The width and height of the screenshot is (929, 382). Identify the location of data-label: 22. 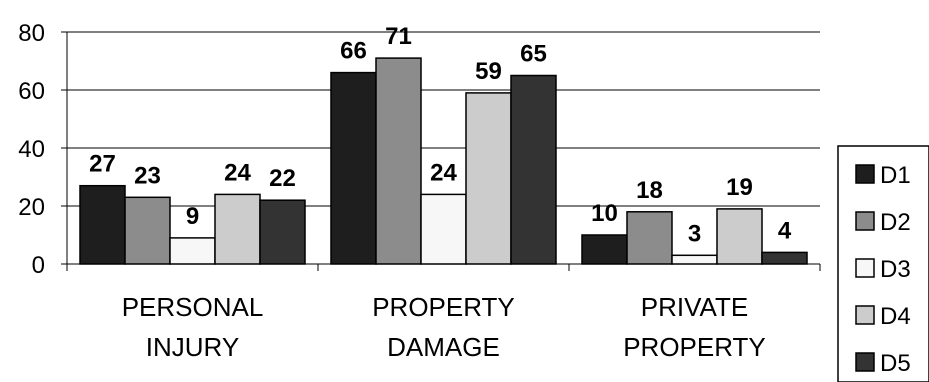
(282, 178).